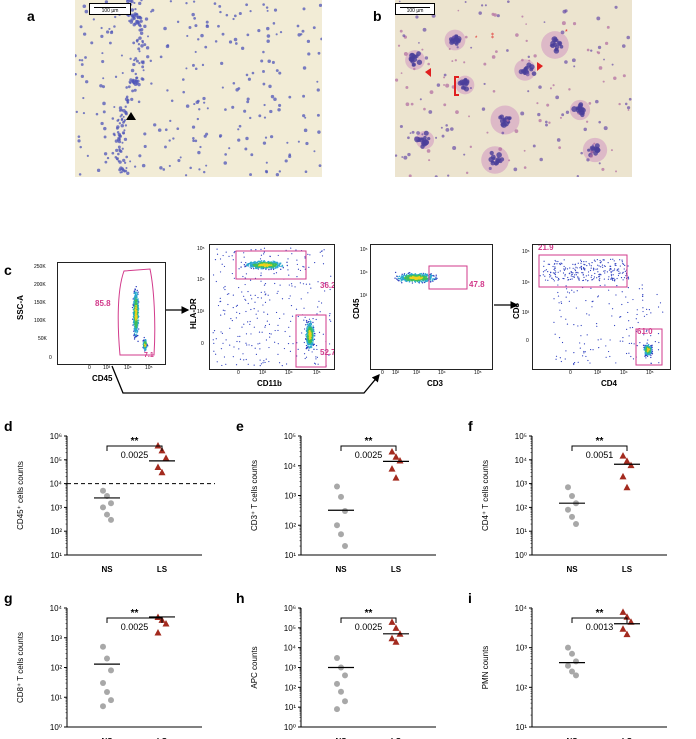 The width and height of the screenshot is (696, 739). I want to click on y-tick-label: 10³, so click(521, 484).